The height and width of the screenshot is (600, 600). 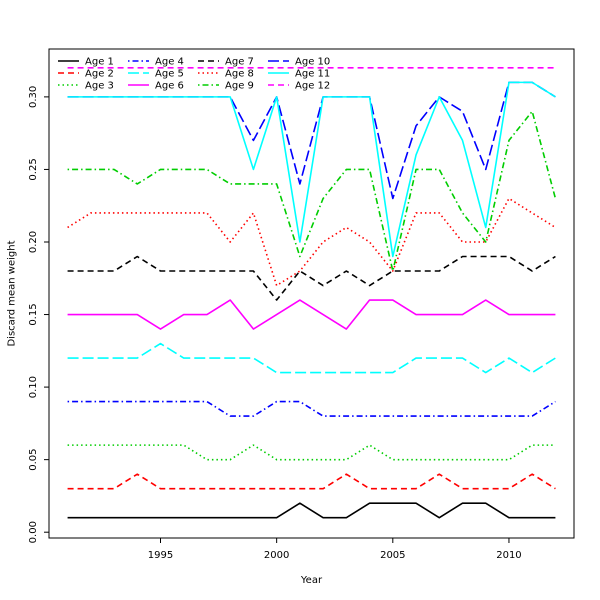 What do you see at coordinates (312, 74) in the screenshot?
I see `legend-label: Age 11` at bounding box center [312, 74].